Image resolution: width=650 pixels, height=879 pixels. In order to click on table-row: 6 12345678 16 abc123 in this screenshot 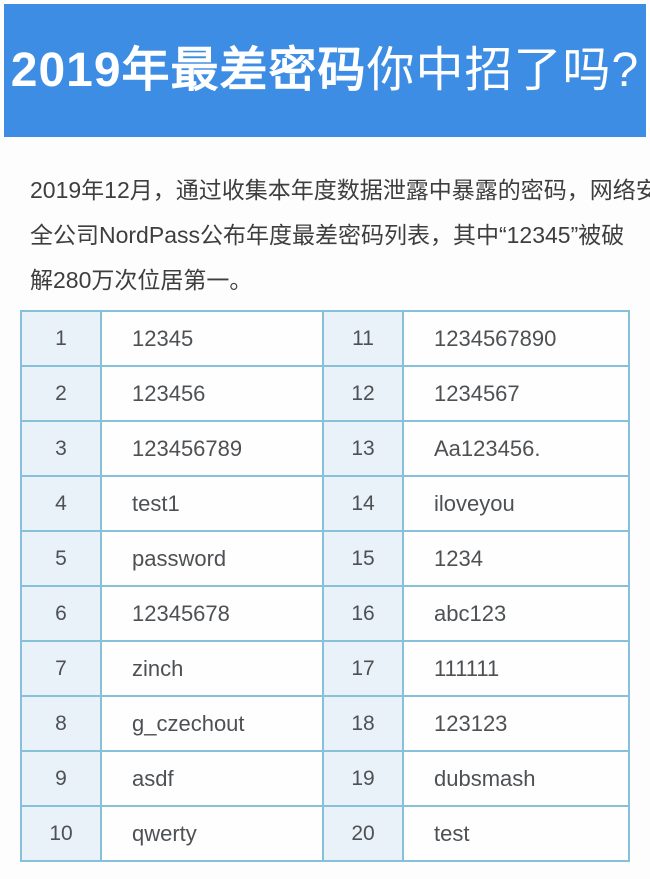, I will do `click(325, 613)`.